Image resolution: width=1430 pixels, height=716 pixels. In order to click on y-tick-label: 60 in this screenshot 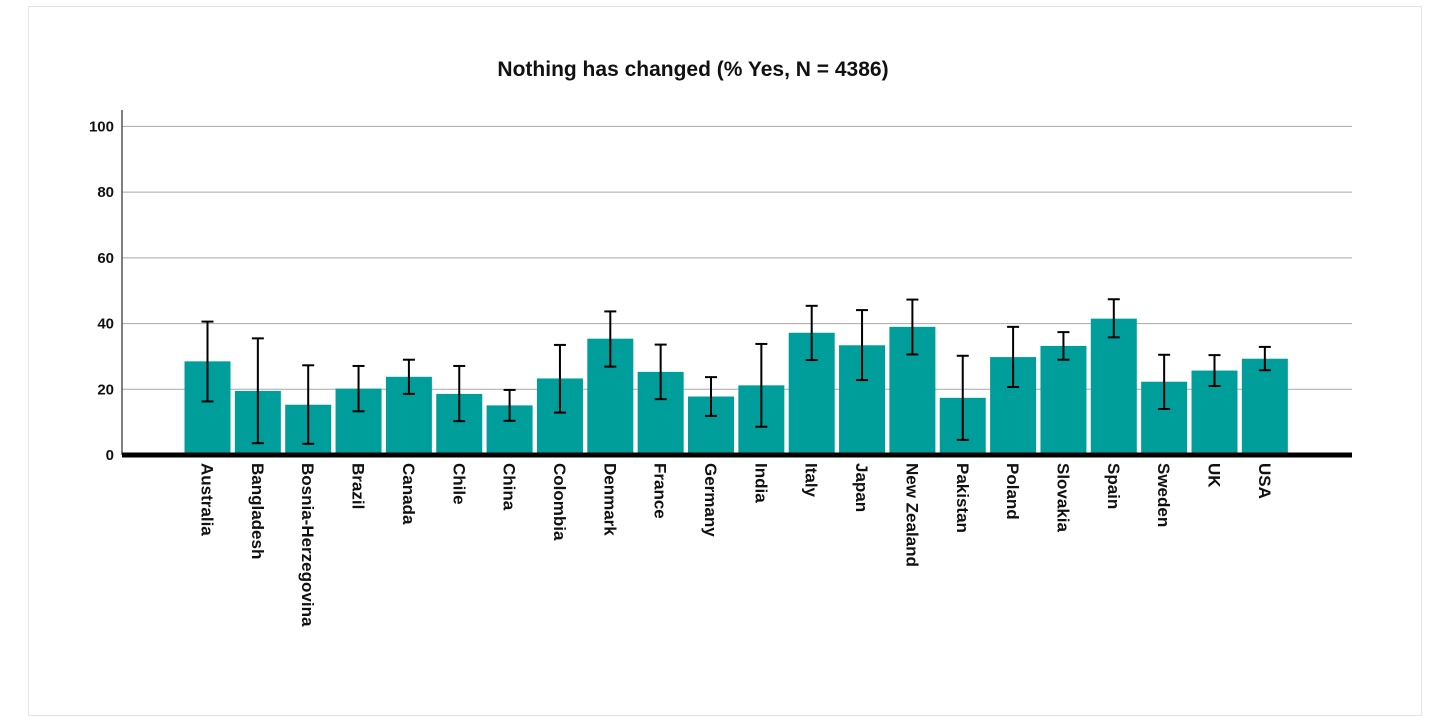, I will do `click(105, 258)`.